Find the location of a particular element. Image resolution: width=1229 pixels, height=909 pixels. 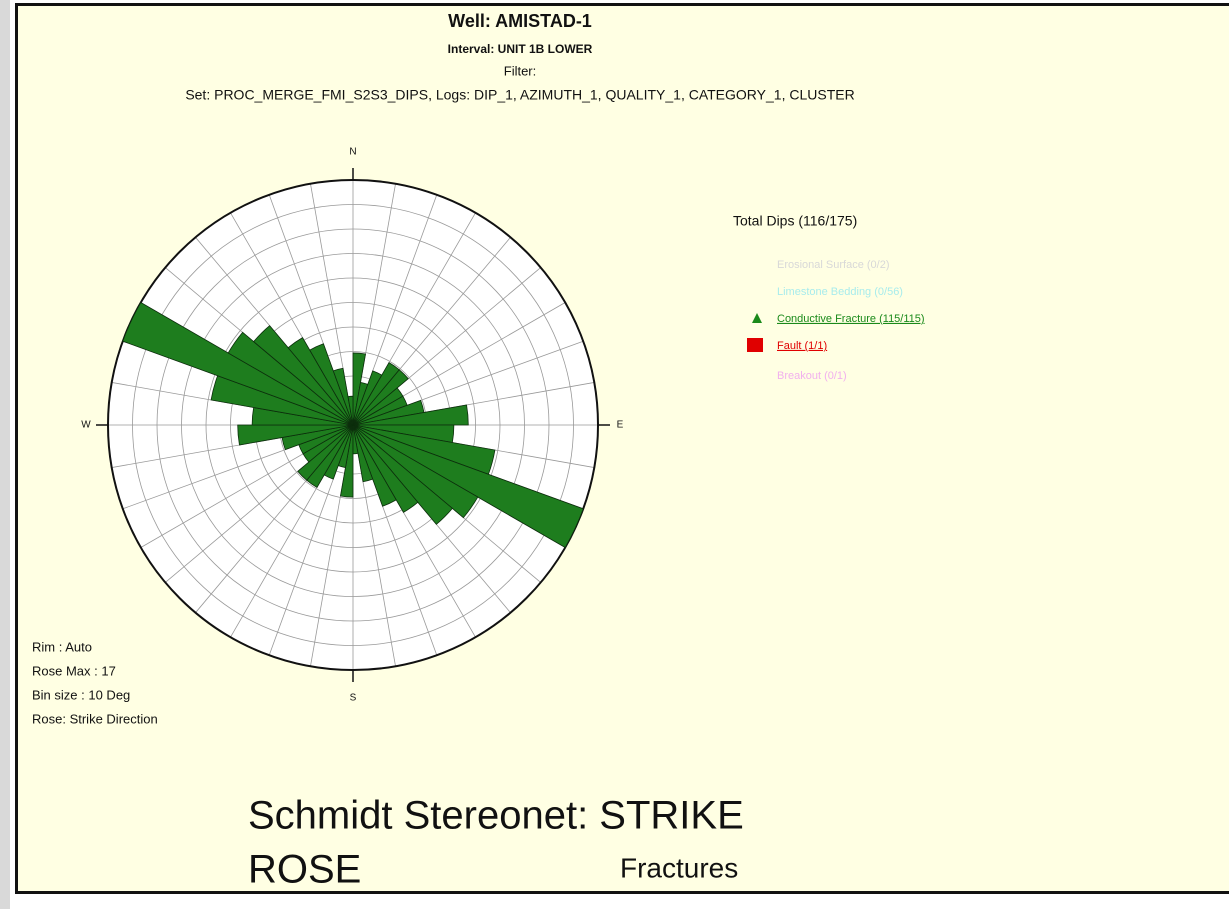

legend-entry: Erosional Surface (0/2) is located at coordinates (833, 265).